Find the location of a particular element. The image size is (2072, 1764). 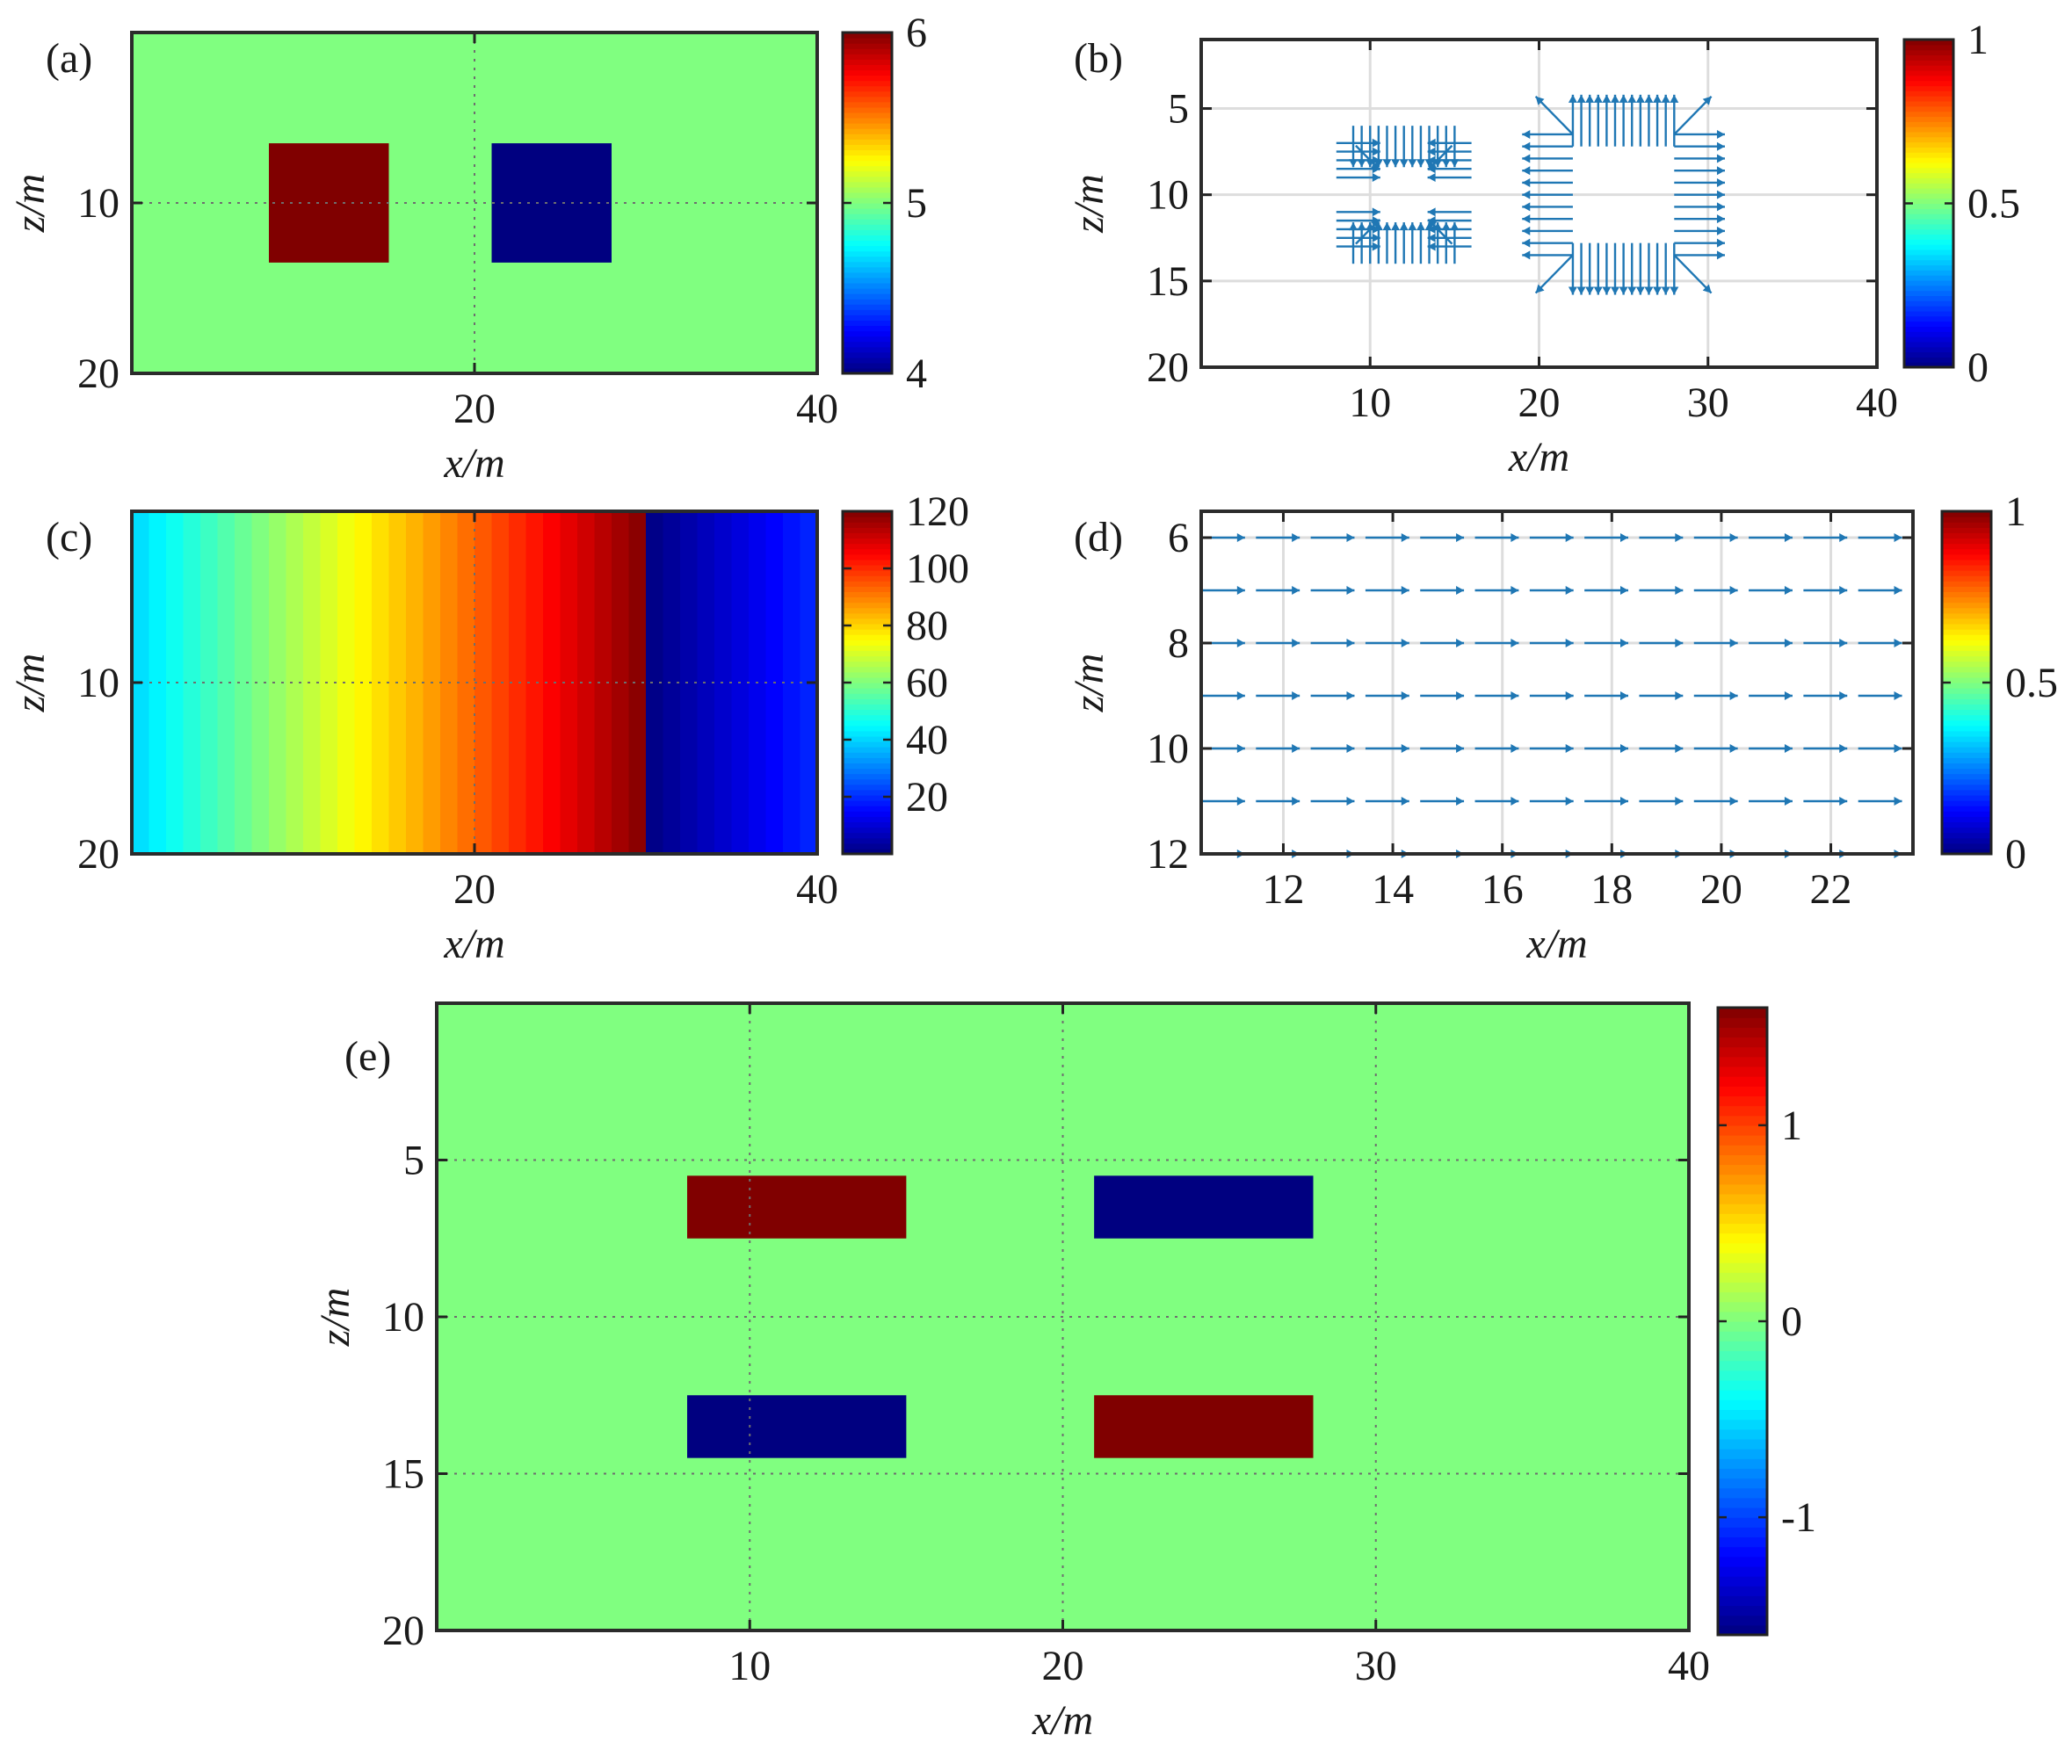

y-tick-label: 20 is located at coordinates (98, 855).